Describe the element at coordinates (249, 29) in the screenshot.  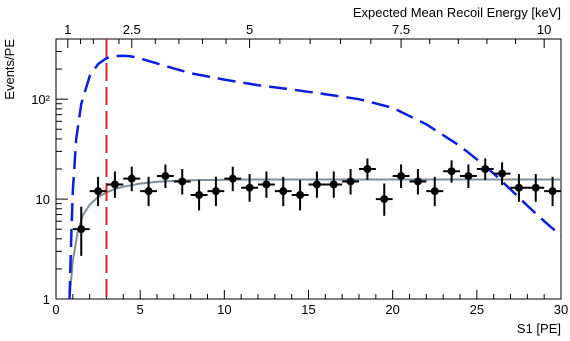
I see `top-tick-label: 5` at that location.